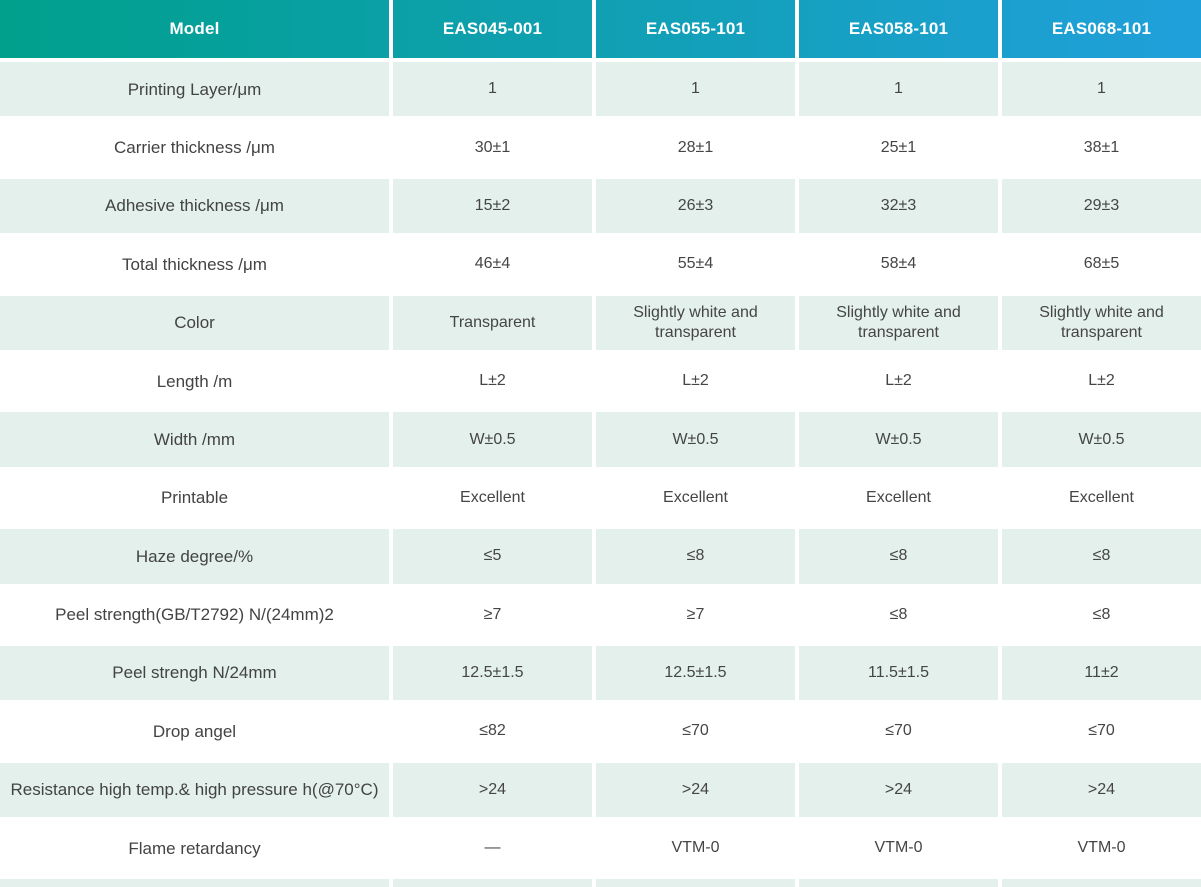 Image resolution: width=1201 pixels, height=887 pixels. Describe the element at coordinates (194, 381) in the screenshot. I see `row-label: Length /m` at that location.